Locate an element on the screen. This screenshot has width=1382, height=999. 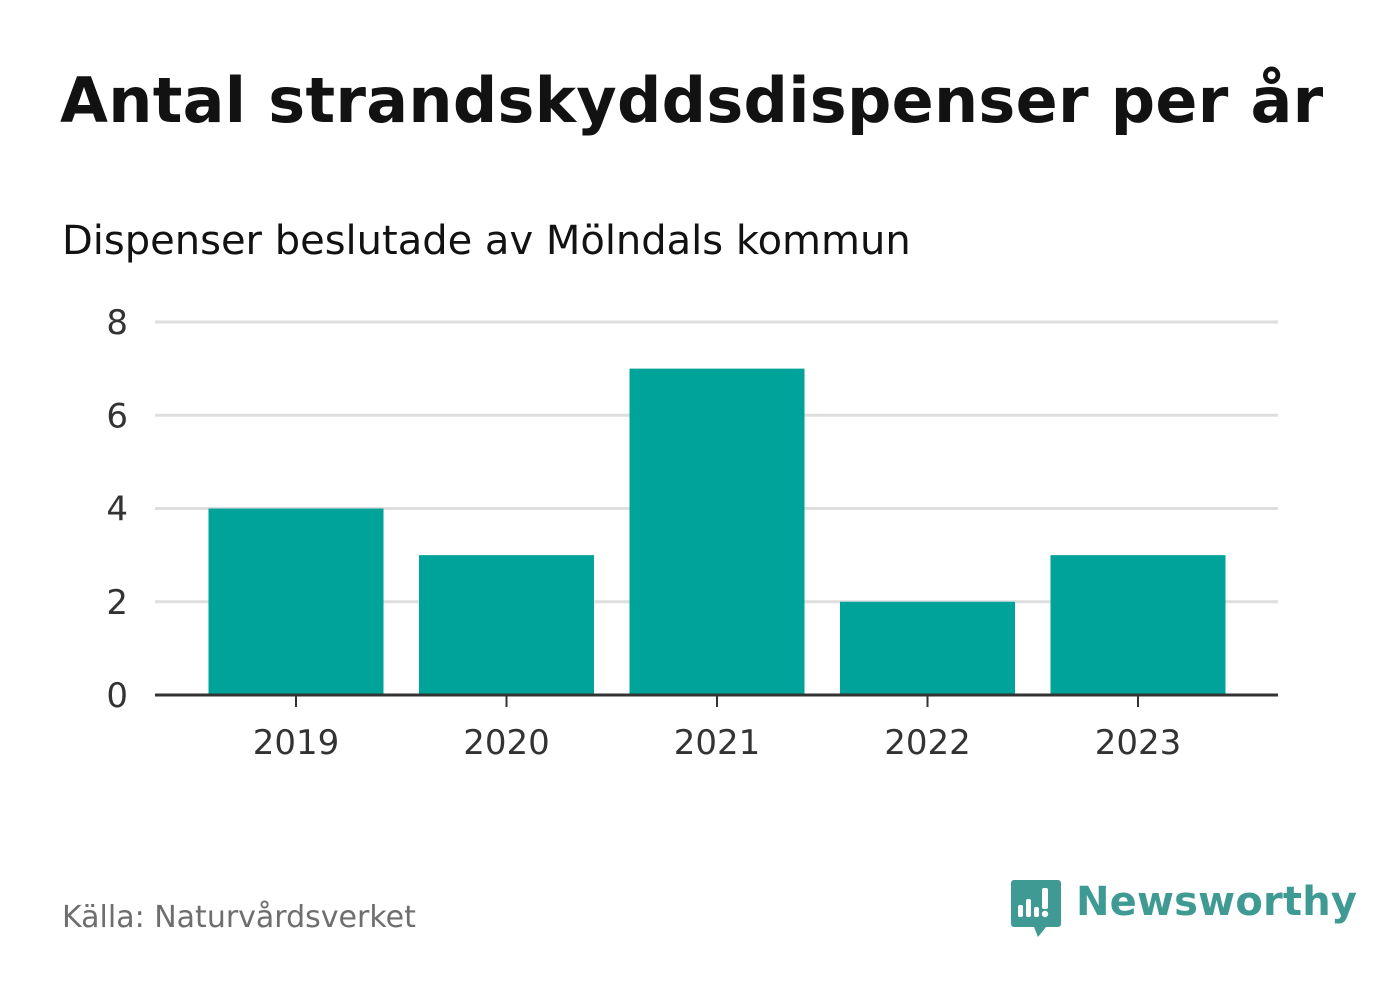
chart-title: Antal strandskyddsdispenser per år is located at coordinates (692, 100).